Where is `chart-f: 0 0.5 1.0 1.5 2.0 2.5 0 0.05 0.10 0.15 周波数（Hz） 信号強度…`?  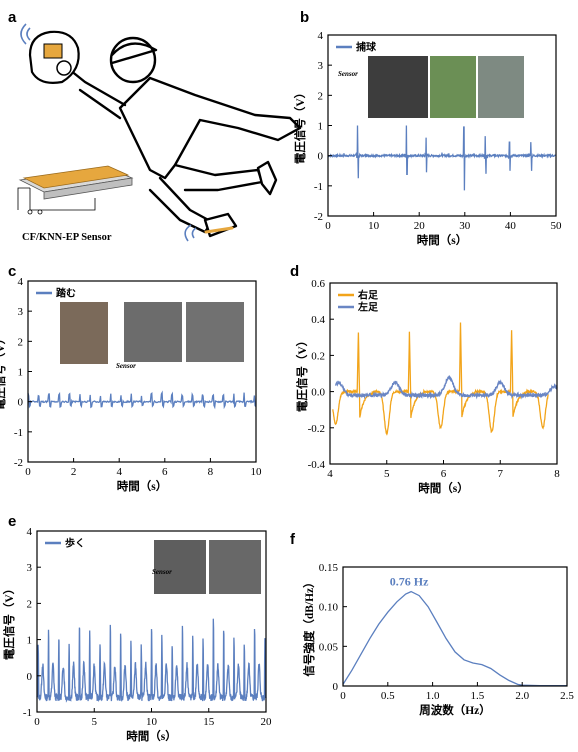 chart-f: 0 0.5 1.0 1.5 2.0 2.5 0 0.05 0.10 0.15 周波数（Hz） 信号強度… is located at coordinates (438, 639).